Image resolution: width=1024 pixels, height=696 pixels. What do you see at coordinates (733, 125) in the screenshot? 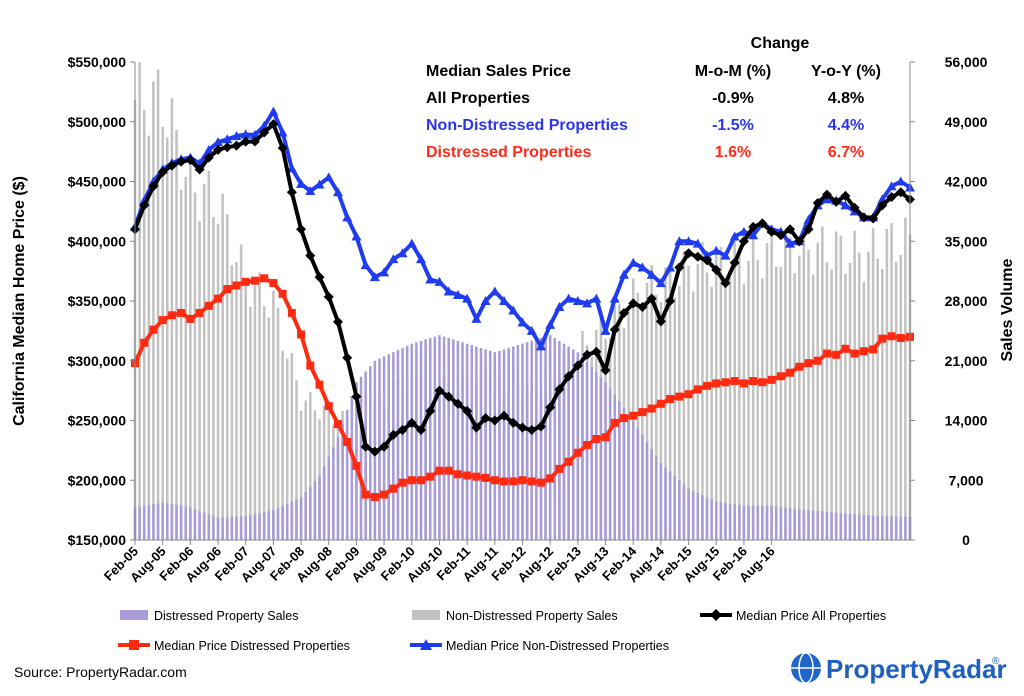
I see `table-row-mom: -1.5%` at bounding box center [733, 125].